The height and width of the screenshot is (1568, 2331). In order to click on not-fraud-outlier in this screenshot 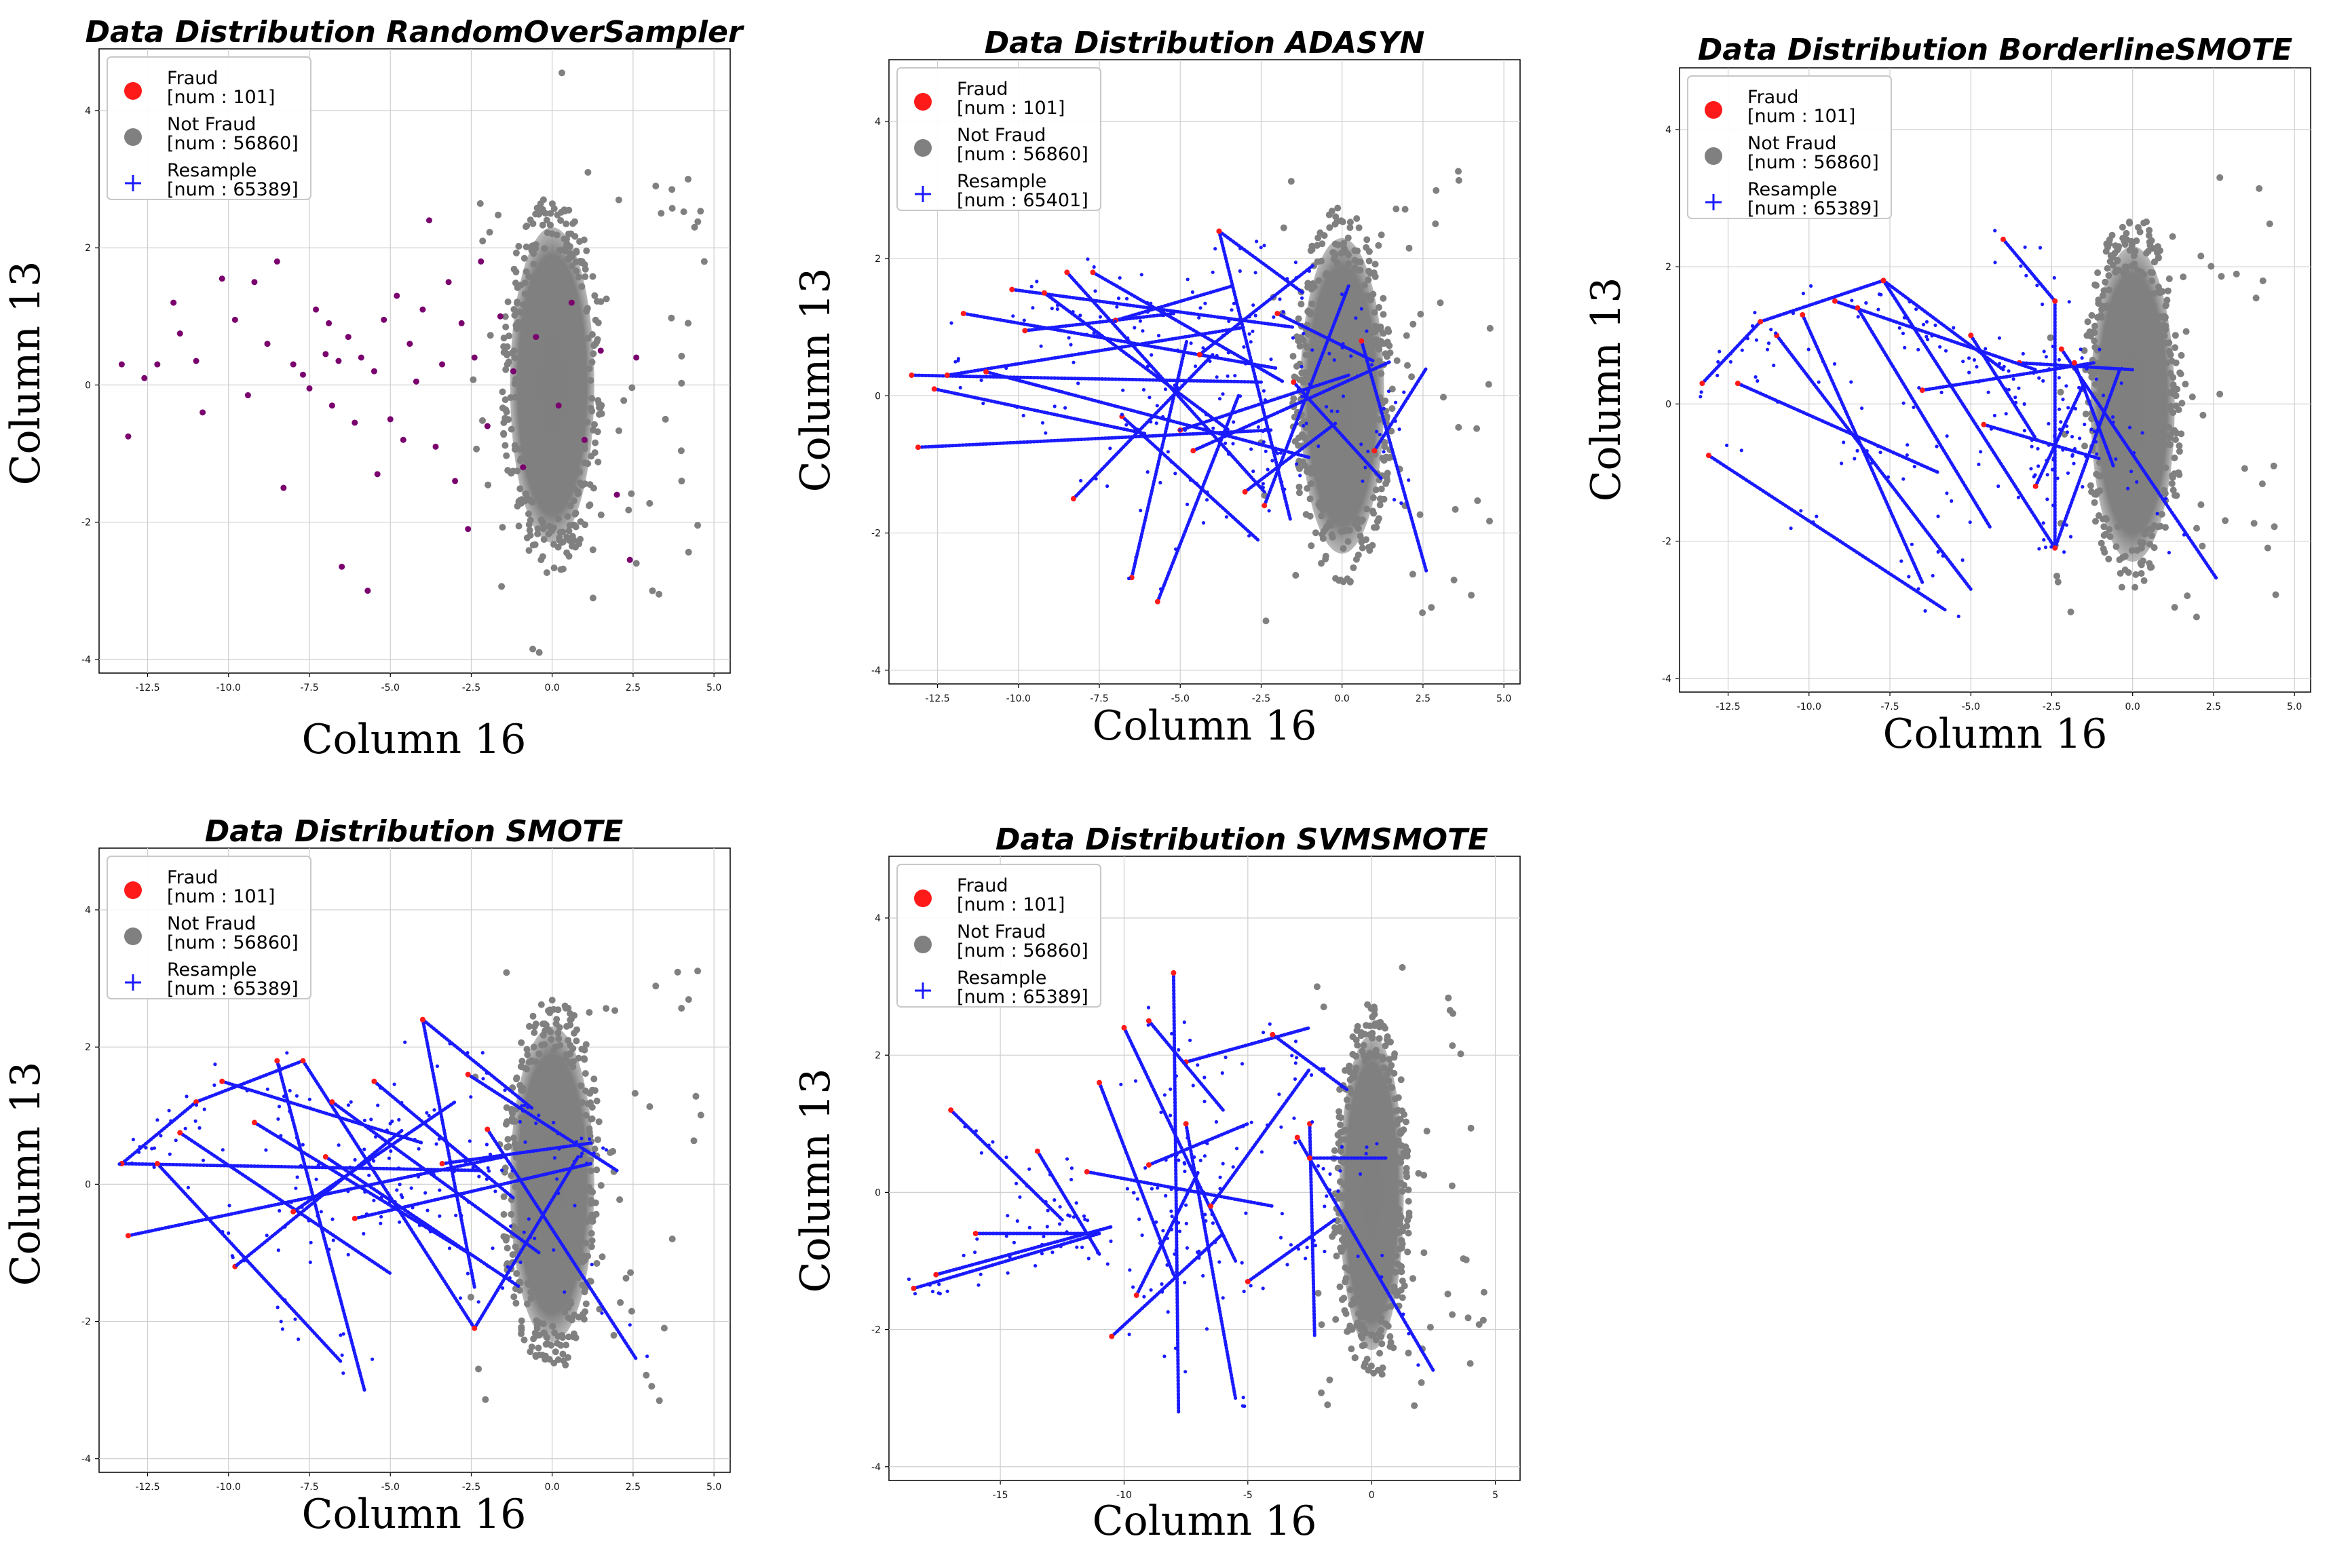, I will do `click(562, 73)`.